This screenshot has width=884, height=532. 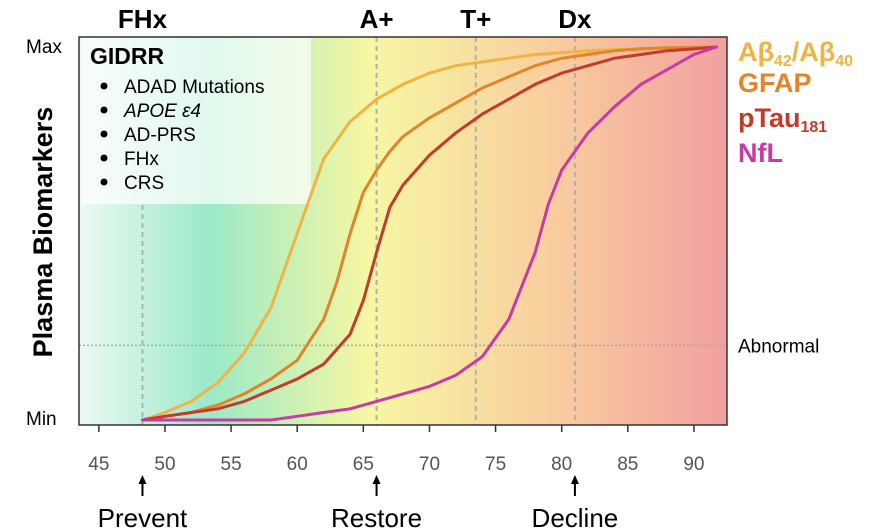 I want to click on legend-item-crs: CRS, so click(x=144, y=183).